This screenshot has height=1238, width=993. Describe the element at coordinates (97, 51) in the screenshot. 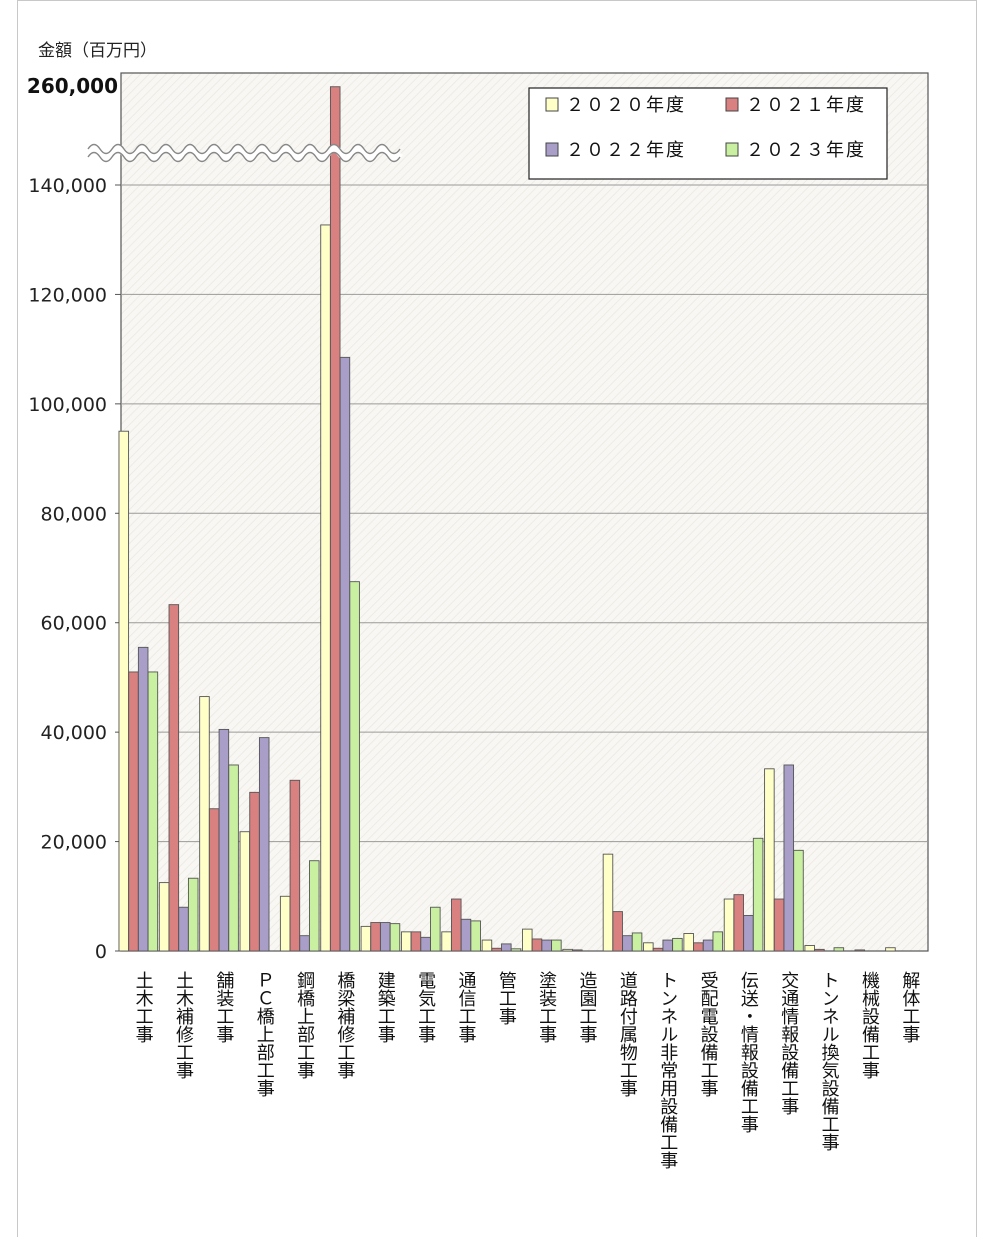

I see `y-axis-label: 金額（百万円）` at that location.